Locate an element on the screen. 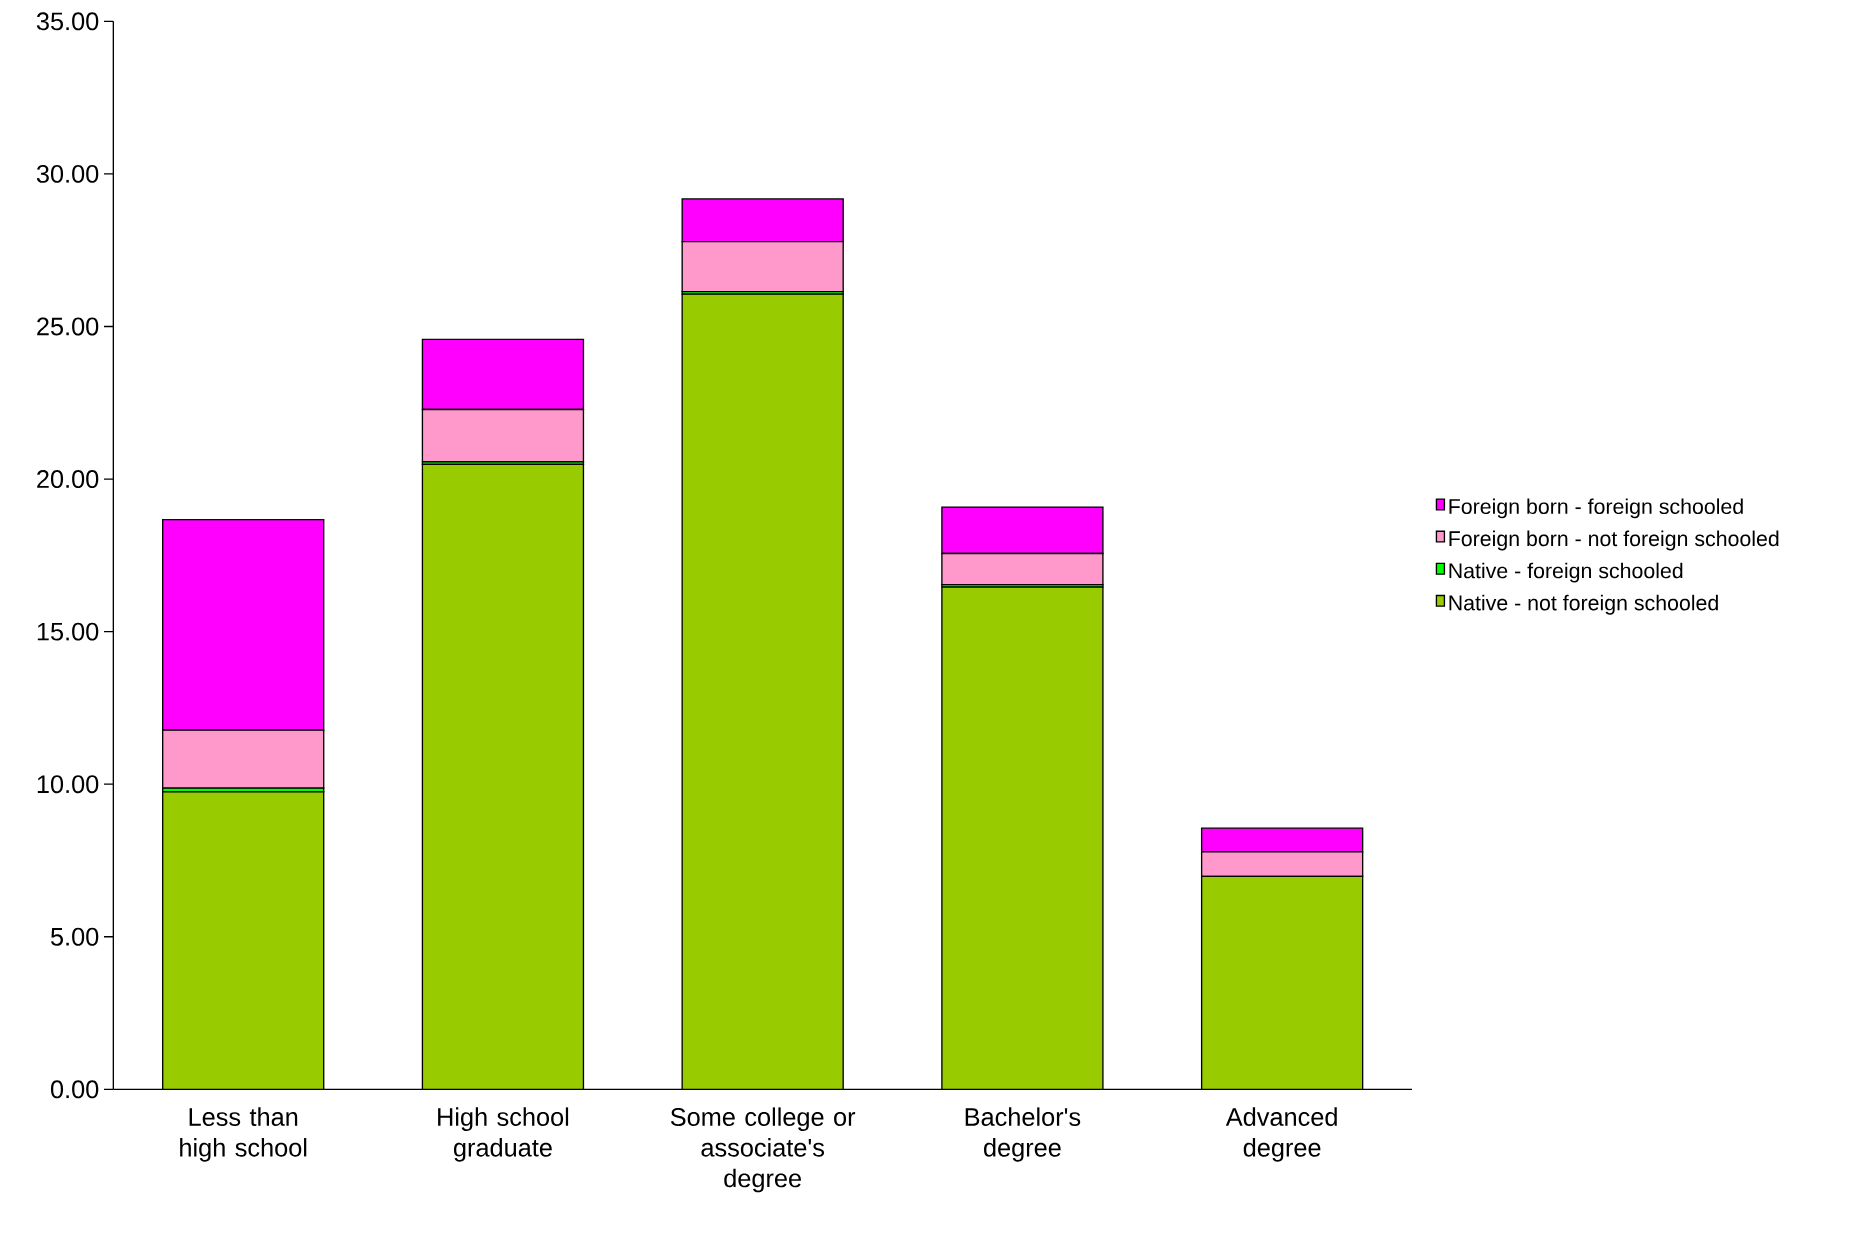  legend-label: Native - not foreign schooled is located at coordinates (1583, 604).